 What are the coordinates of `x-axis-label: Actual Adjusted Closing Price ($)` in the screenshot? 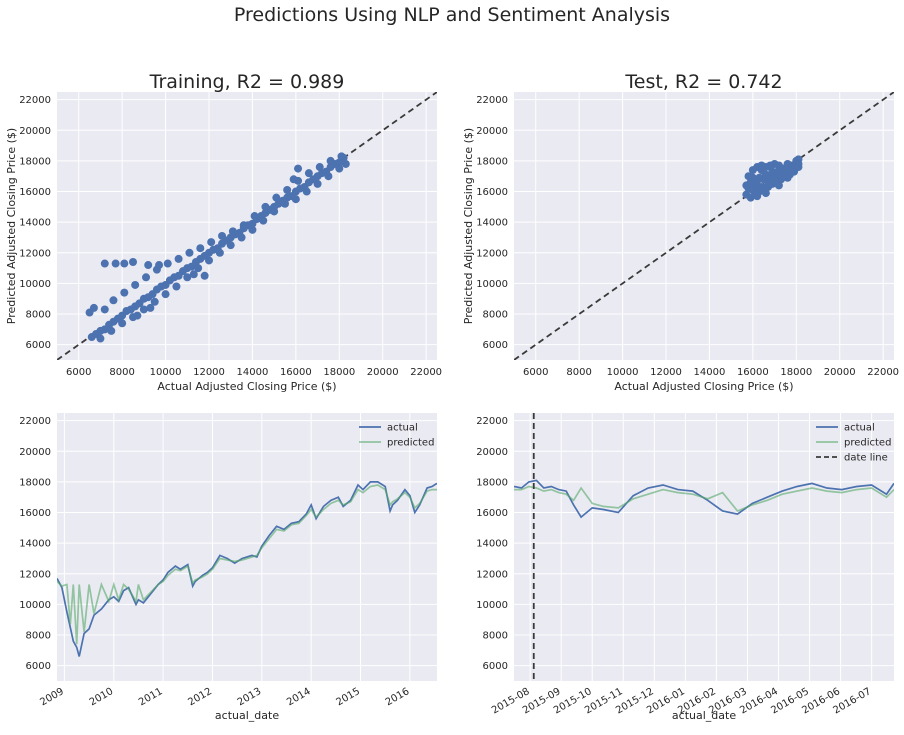 It's located at (246, 386).